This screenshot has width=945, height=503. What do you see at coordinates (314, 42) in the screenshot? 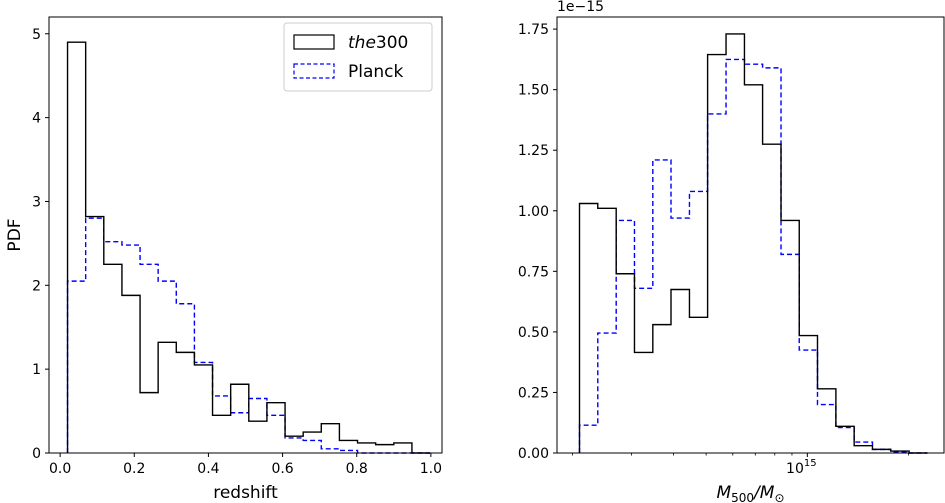
I see `legend-swatch-the300` at bounding box center [314, 42].